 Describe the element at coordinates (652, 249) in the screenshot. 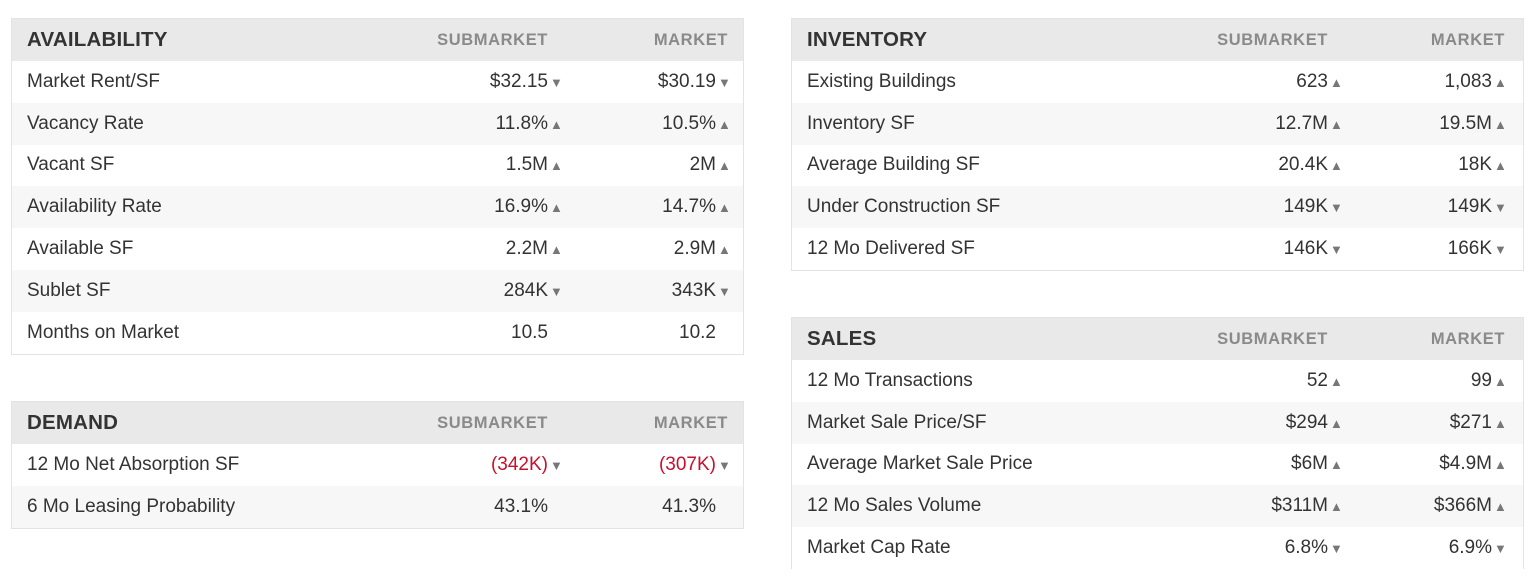

I see `mkt-value-cell: 2.9M ▲` at that location.